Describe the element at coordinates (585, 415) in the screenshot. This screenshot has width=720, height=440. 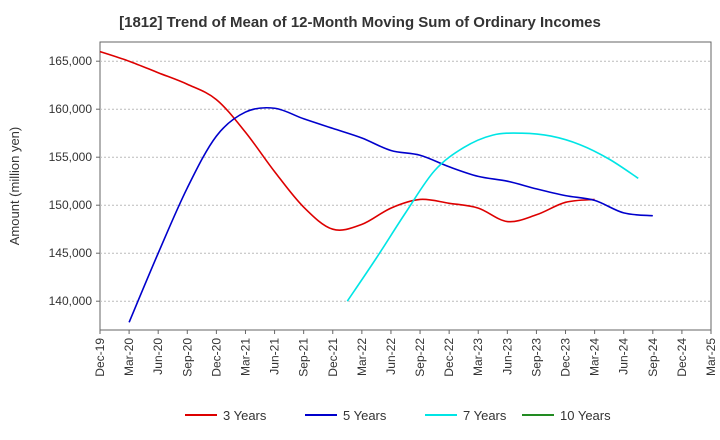
I see `legend-label-10-years: 10 Years` at that location.